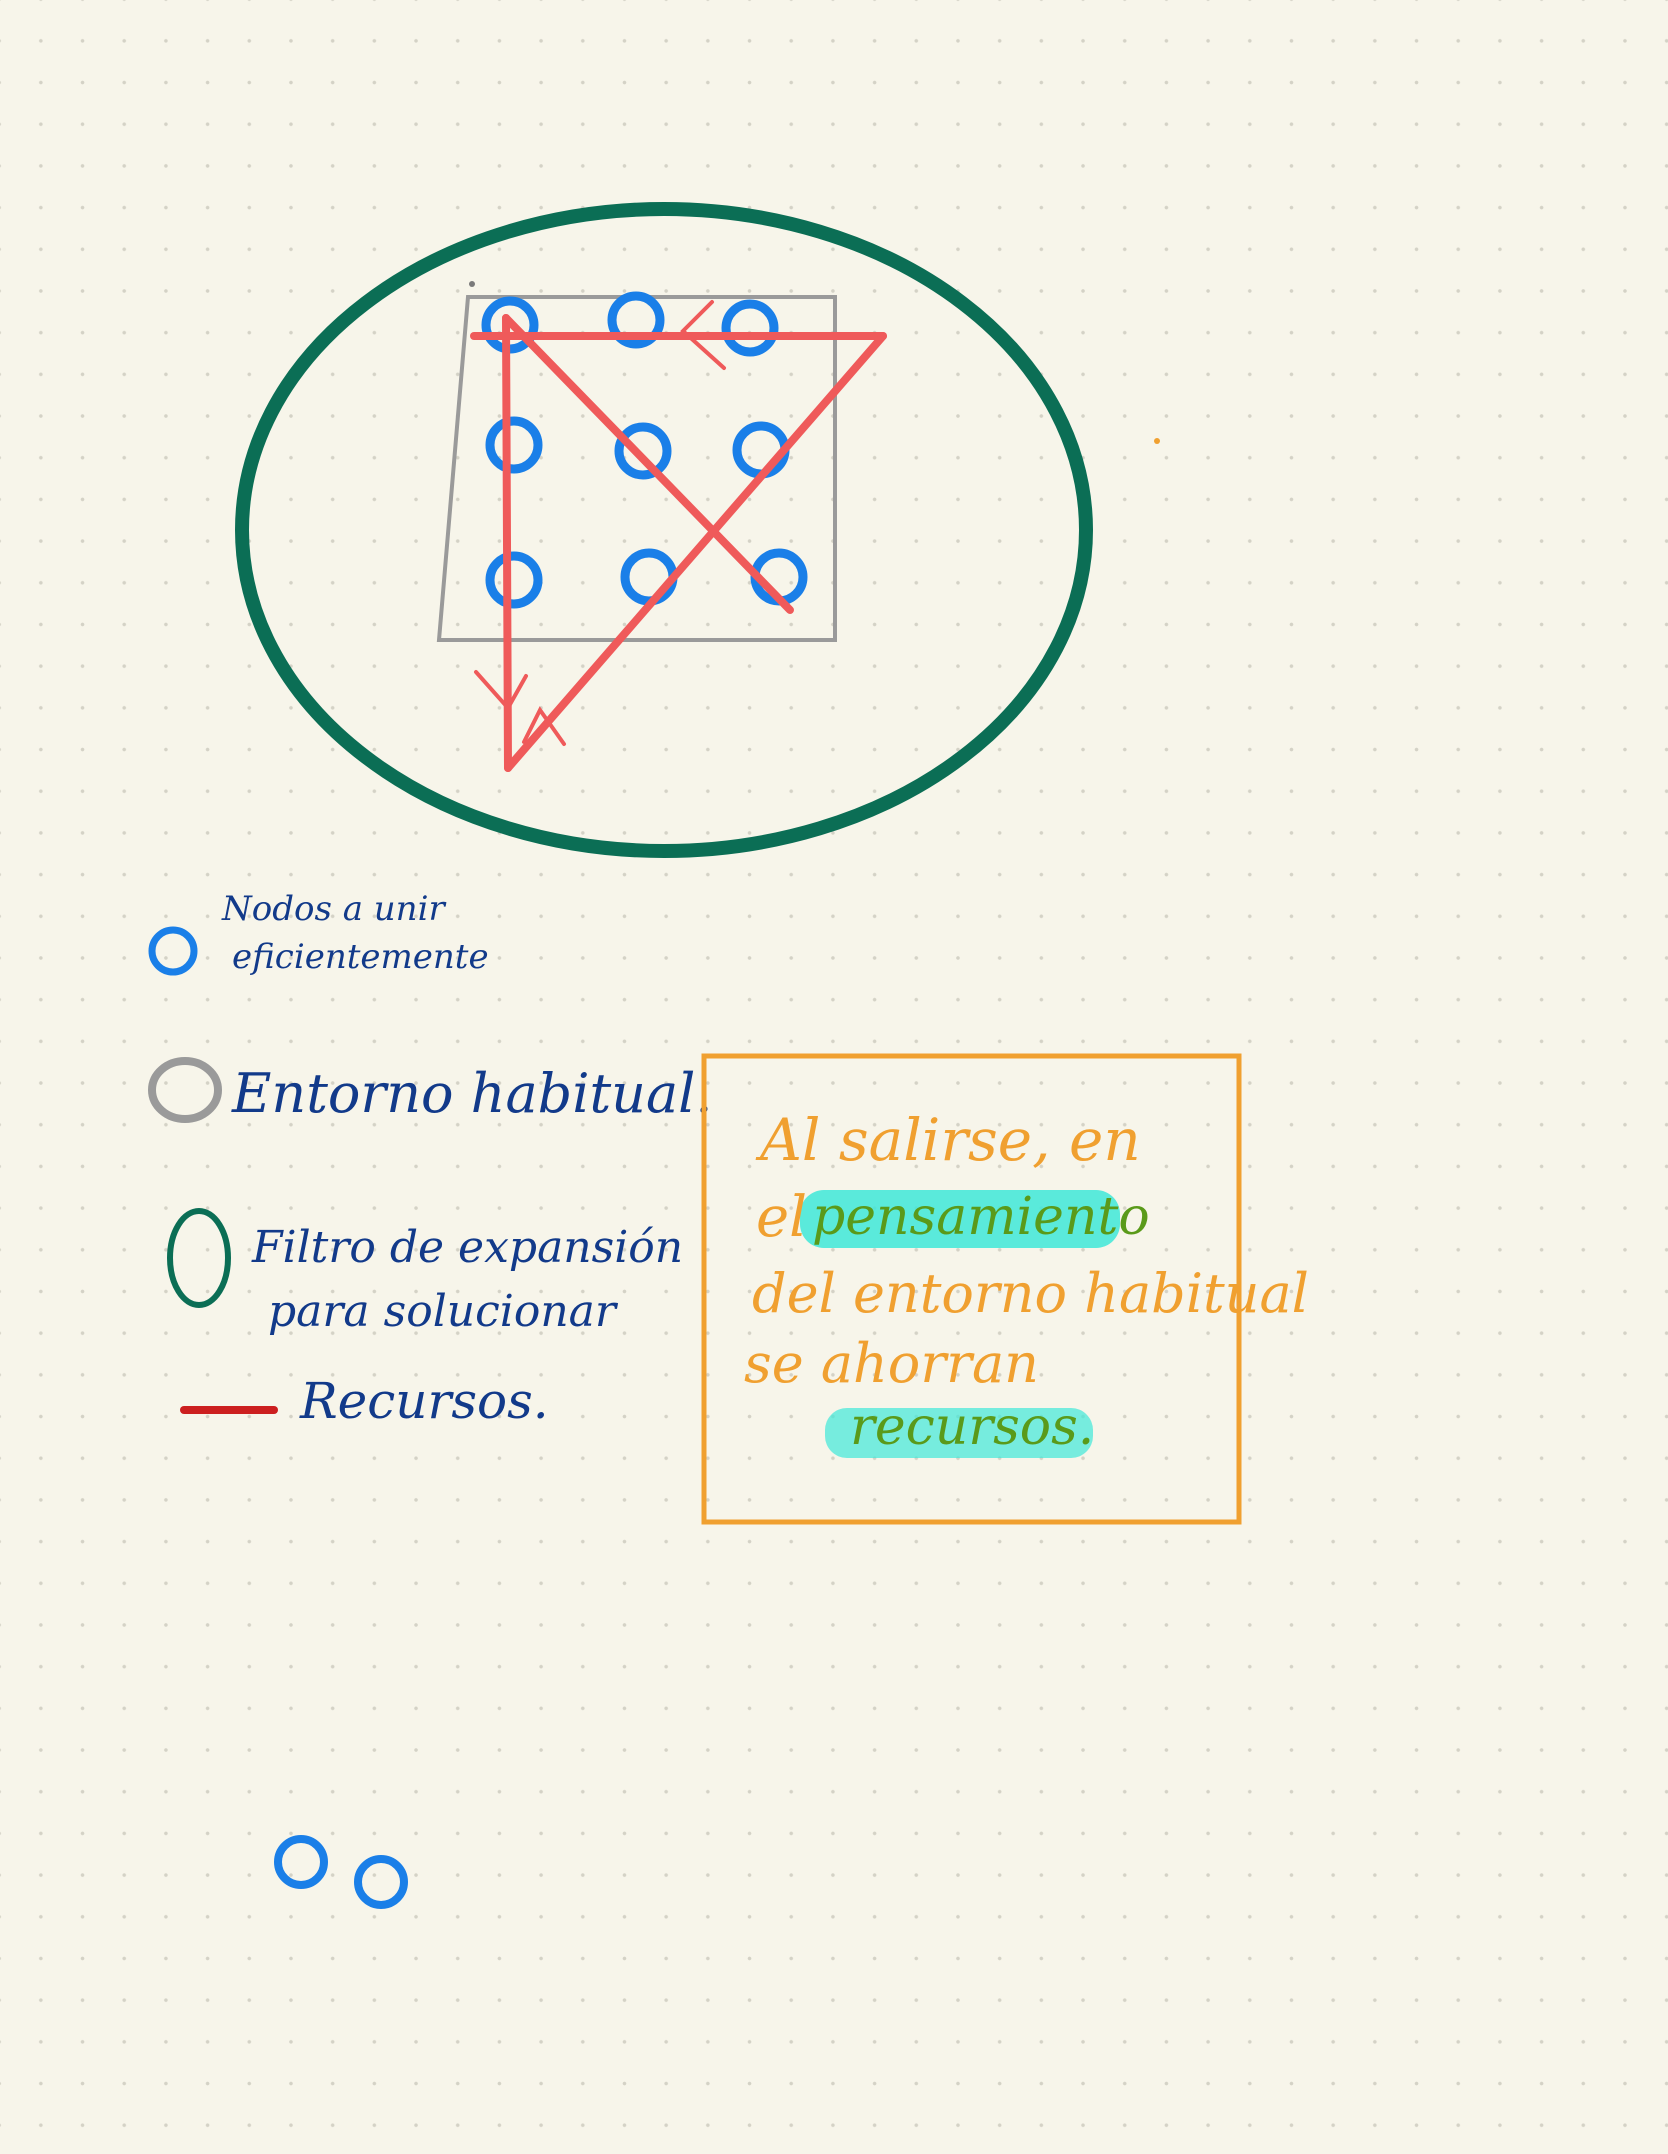 The height and width of the screenshot is (2154, 1668). I want to click on habitual-environment-frame, so click(636, 468).